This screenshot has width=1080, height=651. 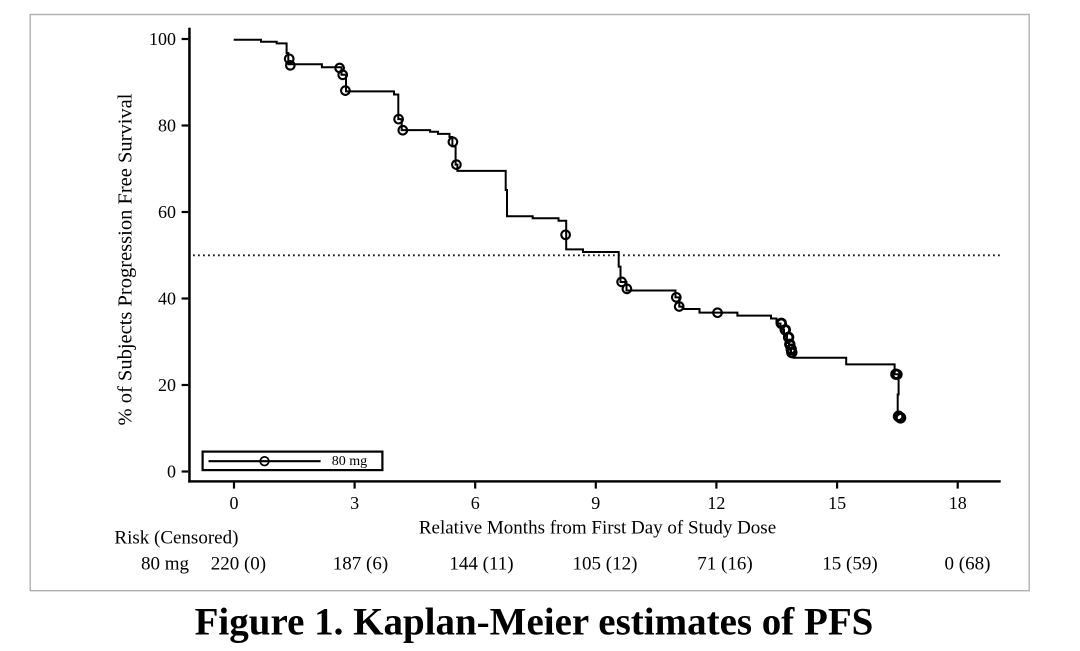 What do you see at coordinates (724, 564) in the screenshot?
I see `svg-text: 71 (16)` at bounding box center [724, 564].